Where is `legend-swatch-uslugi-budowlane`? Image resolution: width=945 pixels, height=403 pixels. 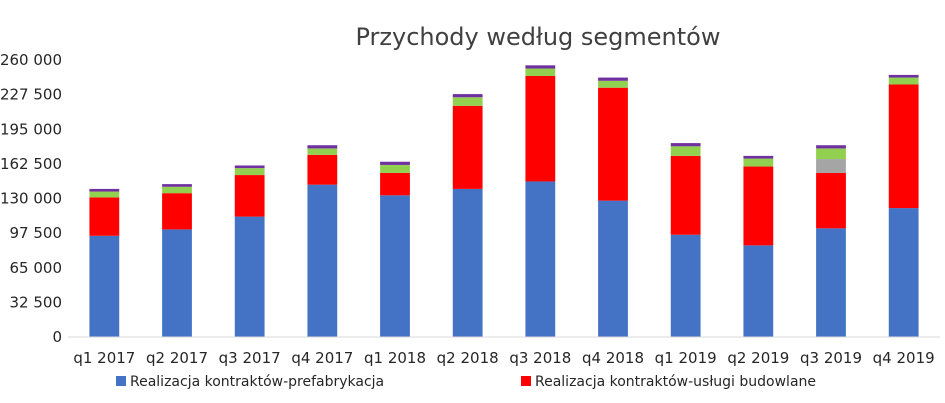
legend-swatch-uslugi-budowlane is located at coordinates (526, 381).